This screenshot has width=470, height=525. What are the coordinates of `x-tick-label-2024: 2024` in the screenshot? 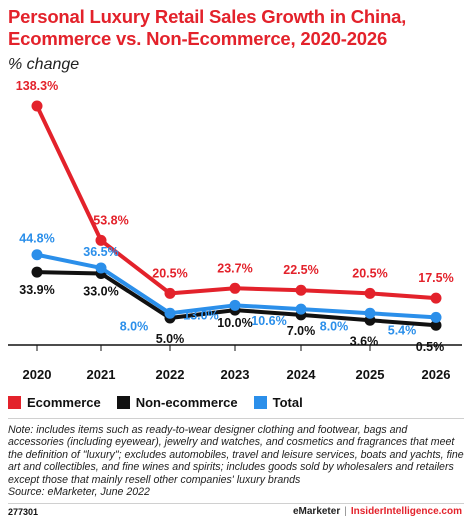 It's located at (302, 374).